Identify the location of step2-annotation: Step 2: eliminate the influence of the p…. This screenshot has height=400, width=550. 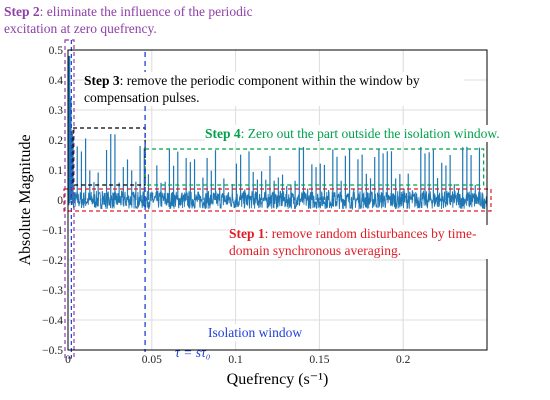
(134, 20).